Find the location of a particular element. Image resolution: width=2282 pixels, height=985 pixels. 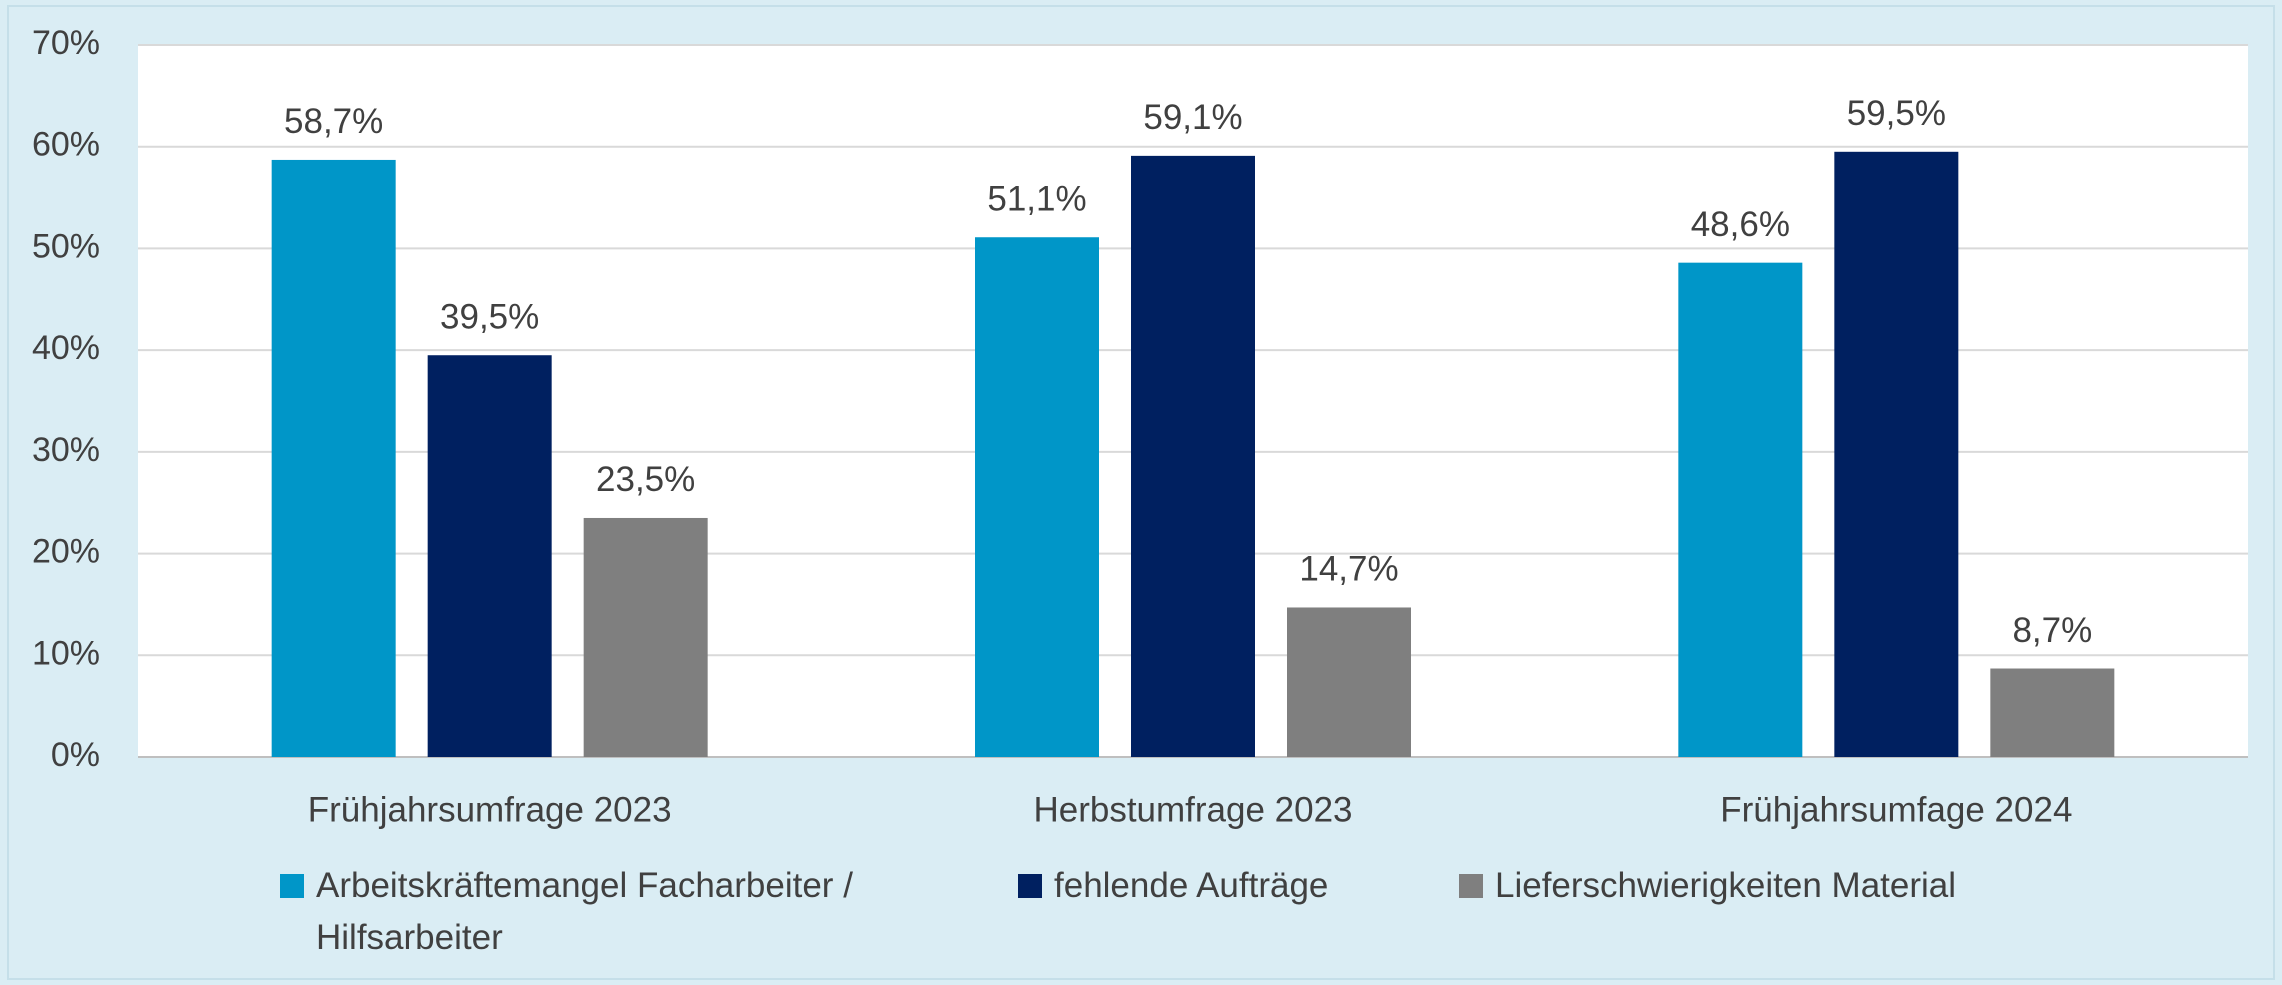

x-tick-label: Herbstumfrage 2023 is located at coordinates (1192, 809).